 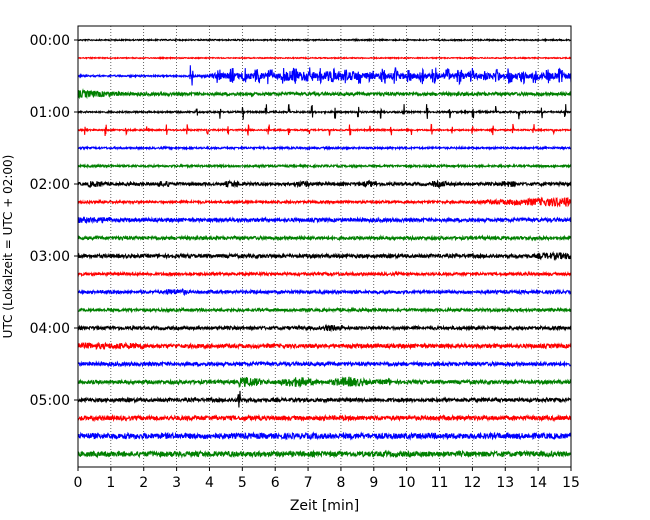 What do you see at coordinates (275, 483) in the screenshot?
I see `x-tick-label: 6` at bounding box center [275, 483].